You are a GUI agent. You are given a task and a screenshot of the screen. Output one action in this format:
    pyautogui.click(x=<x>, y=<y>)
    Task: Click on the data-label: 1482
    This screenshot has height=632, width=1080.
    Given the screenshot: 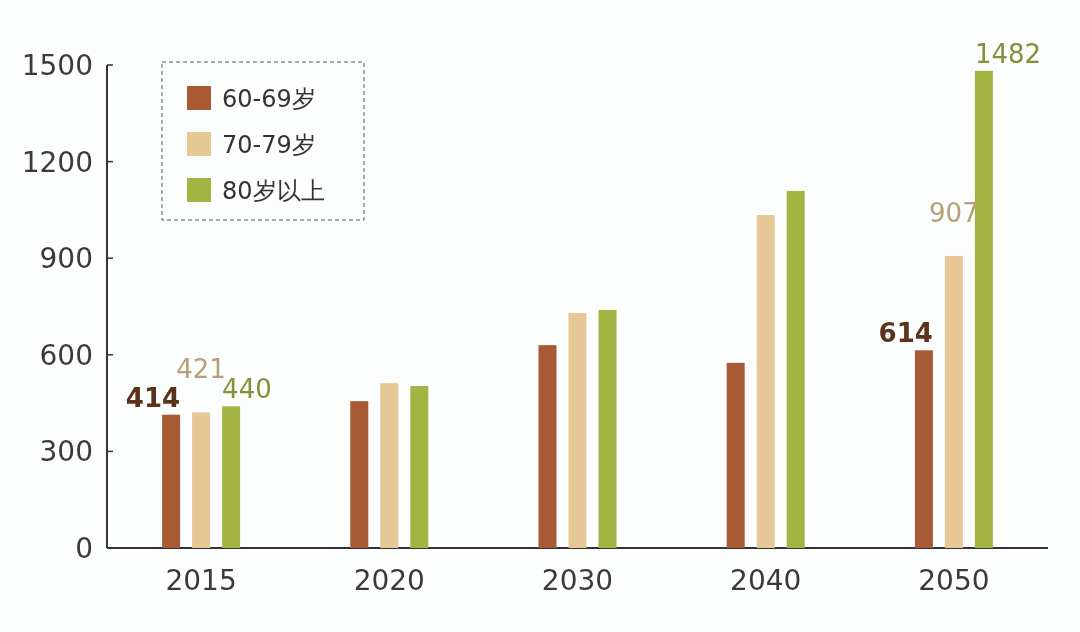 What is the action you would take?
    pyautogui.click(x=1008, y=53)
    